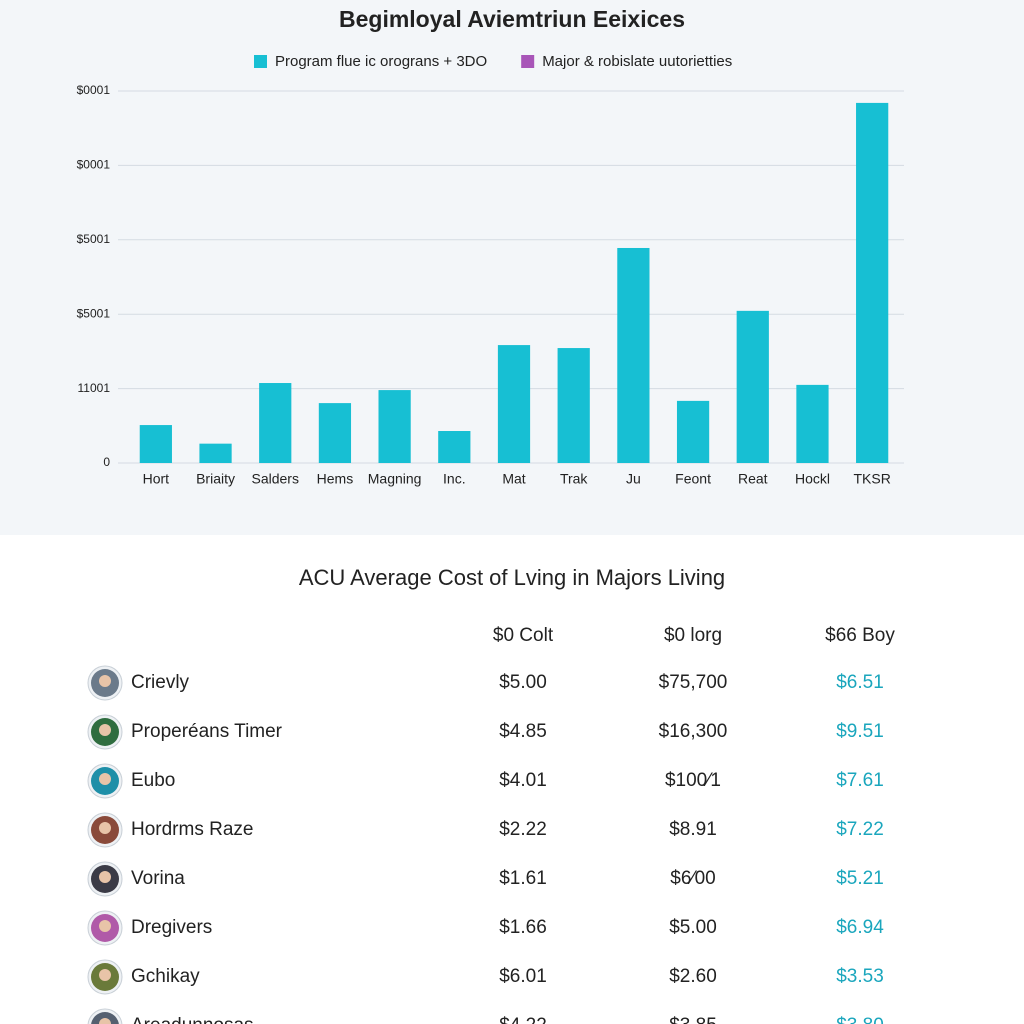 This screenshot has width=1024, height=1024. Describe the element at coordinates (860, 976) in the screenshot. I see `cell: $3.53` at that location.